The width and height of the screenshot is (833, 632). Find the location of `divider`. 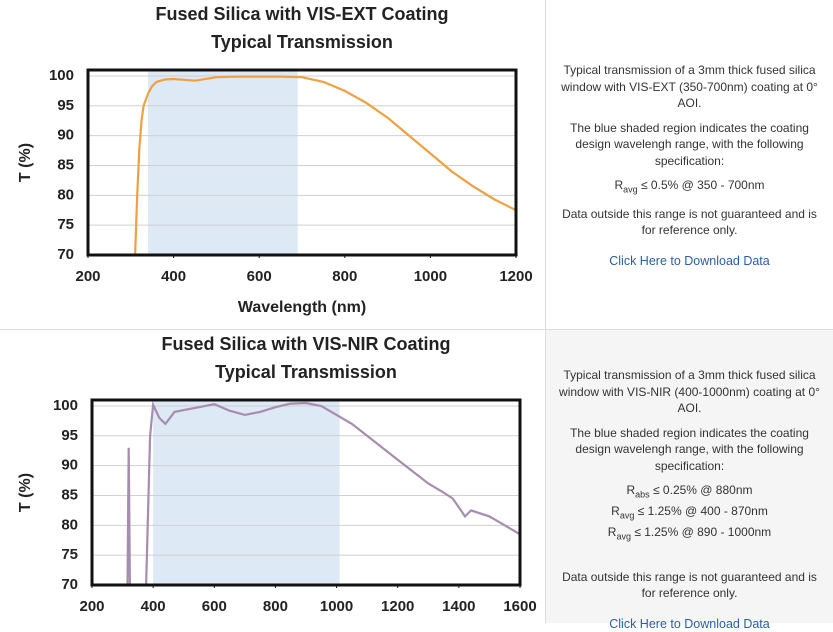

divider is located at coordinates (416, 329).